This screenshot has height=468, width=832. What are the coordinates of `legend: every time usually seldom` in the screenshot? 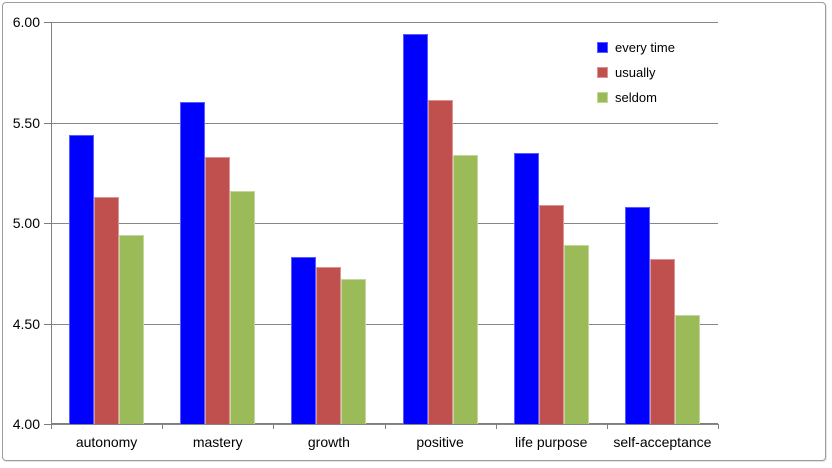 It's located at (636, 78).